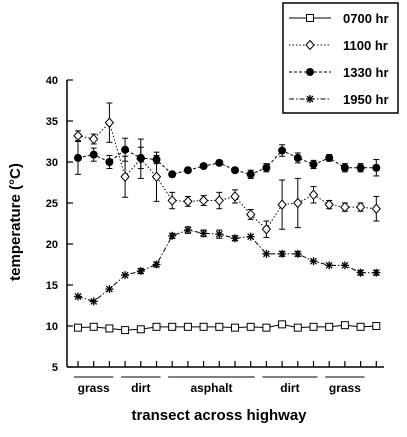 Image resolution: width=407 pixels, height=437 pixels. I want to click on y-tick-label: 35, so click(52, 122).